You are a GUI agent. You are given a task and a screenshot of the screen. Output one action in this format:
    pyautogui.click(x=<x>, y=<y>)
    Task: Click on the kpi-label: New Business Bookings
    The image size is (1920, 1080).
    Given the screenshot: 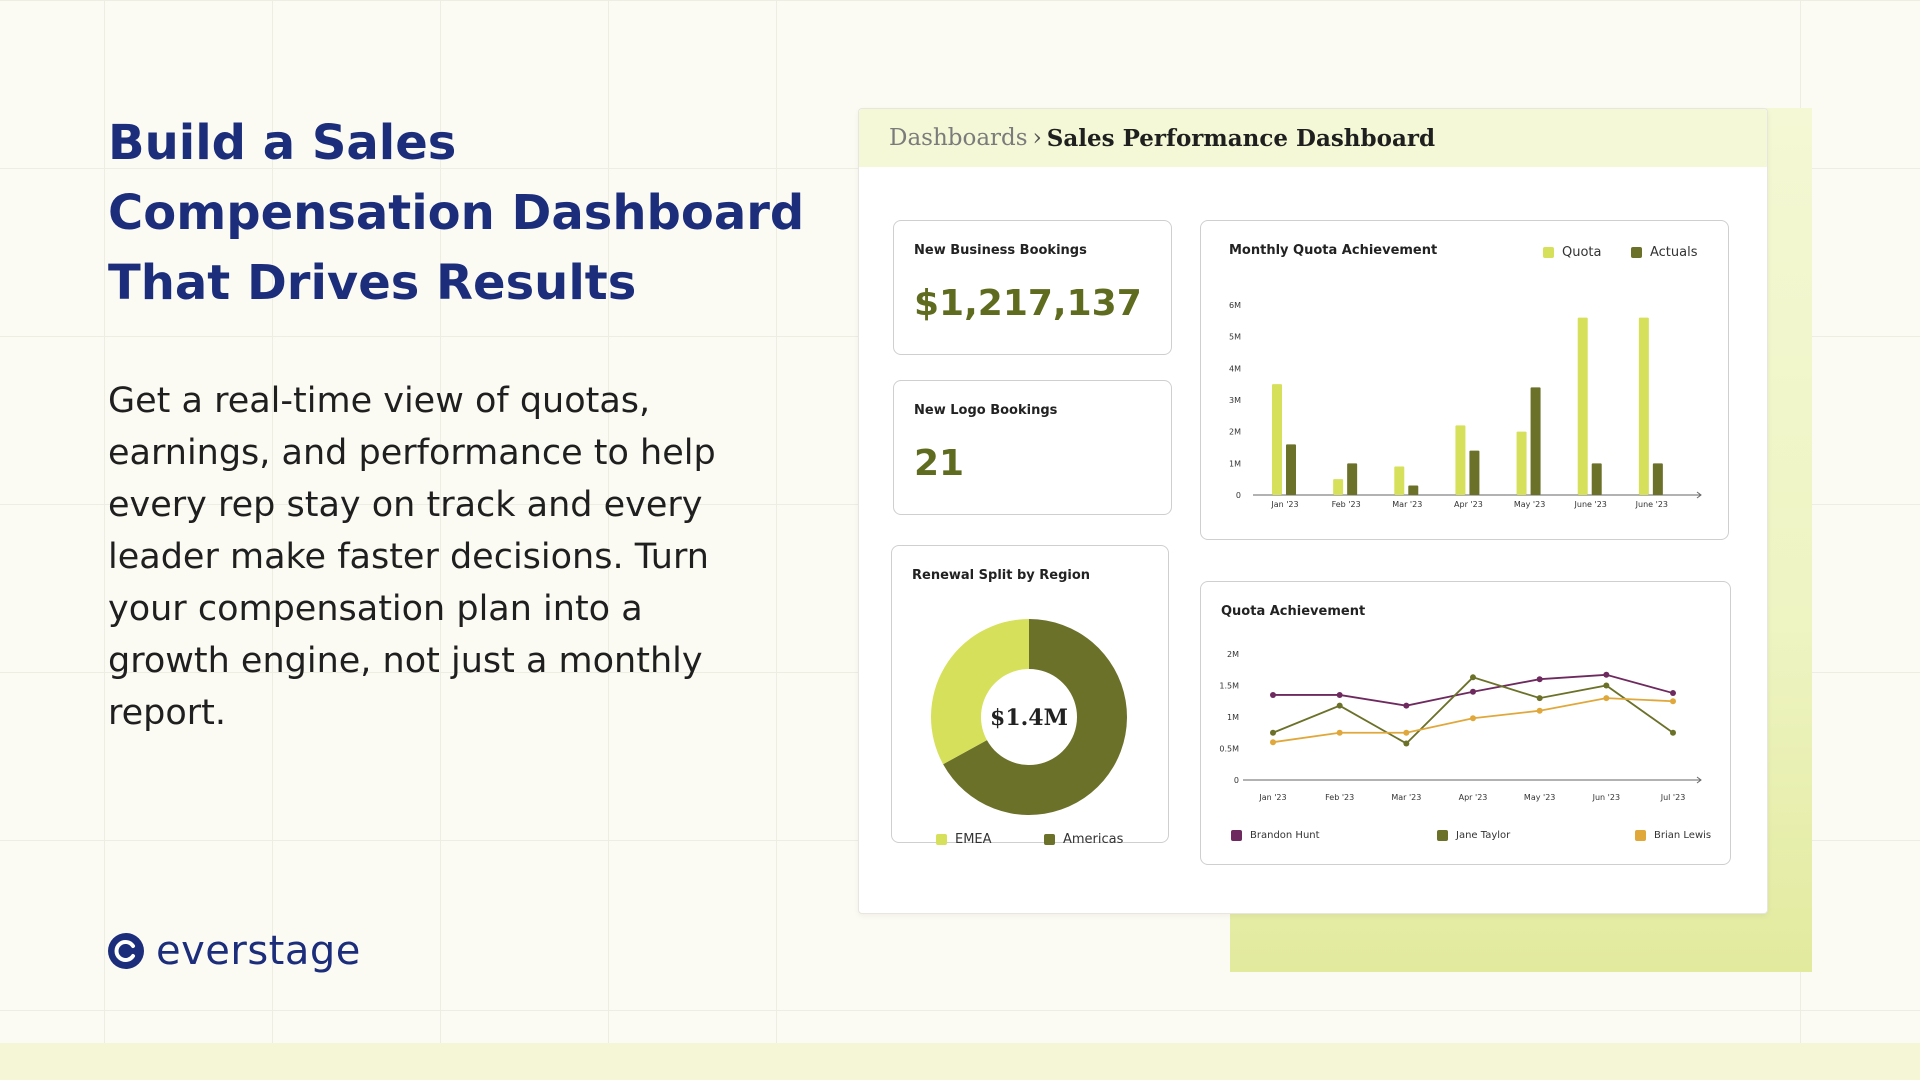 What is the action you would take?
    pyautogui.click(x=1000, y=250)
    